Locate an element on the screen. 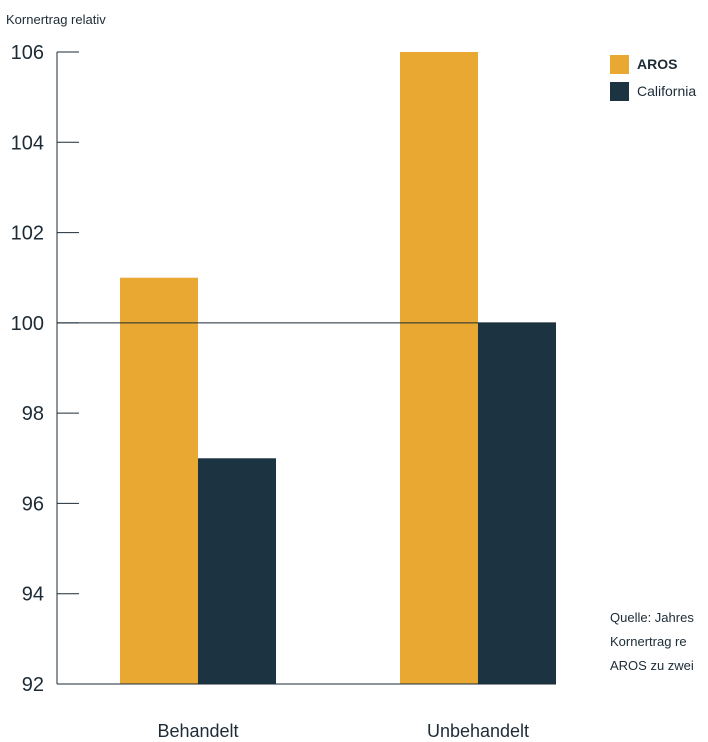  y-tick-label: 92 is located at coordinates (33, 685).